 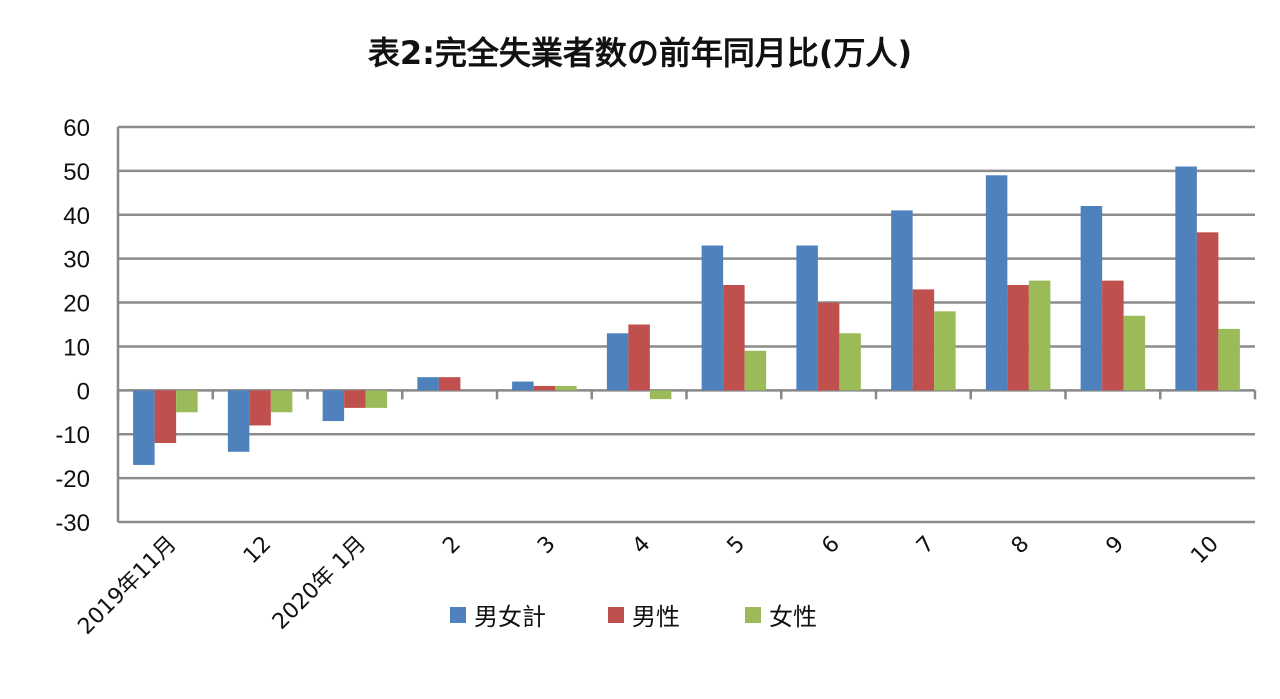 What do you see at coordinates (1204, 550) in the screenshot?
I see `x-tick-label: 10` at bounding box center [1204, 550].